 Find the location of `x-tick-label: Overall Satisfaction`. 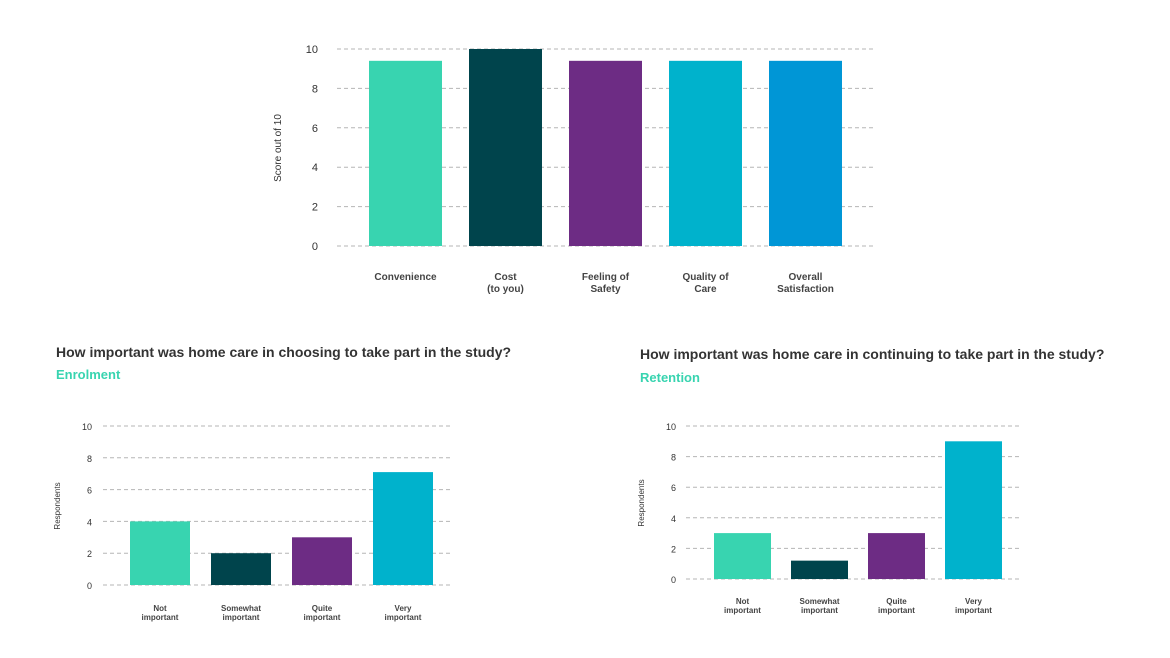

x-tick-label: Overall Satisfaction is located at coordinates (805, 283).